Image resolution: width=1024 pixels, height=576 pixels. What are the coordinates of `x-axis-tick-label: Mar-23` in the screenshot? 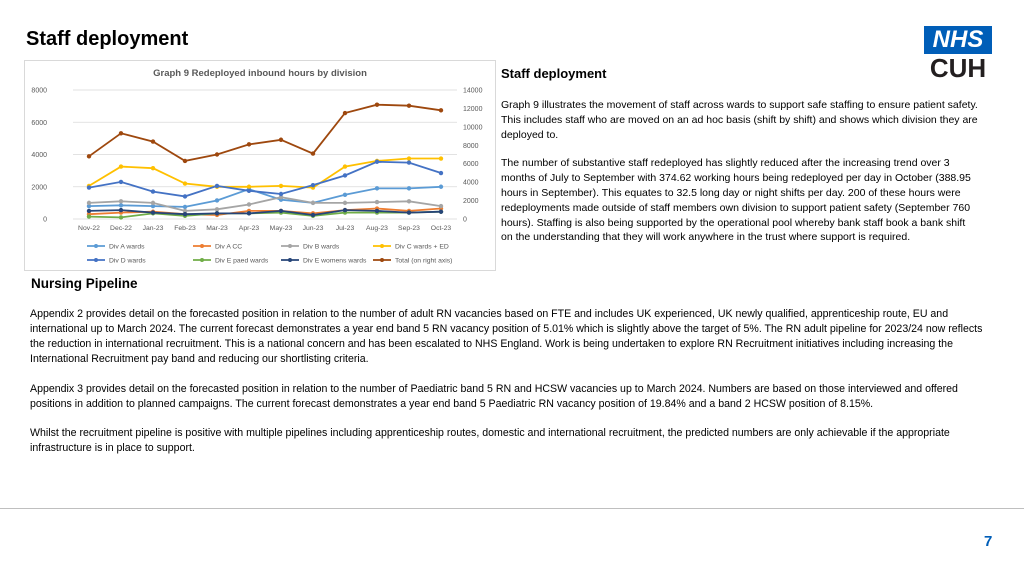 It's located at (217, 228).